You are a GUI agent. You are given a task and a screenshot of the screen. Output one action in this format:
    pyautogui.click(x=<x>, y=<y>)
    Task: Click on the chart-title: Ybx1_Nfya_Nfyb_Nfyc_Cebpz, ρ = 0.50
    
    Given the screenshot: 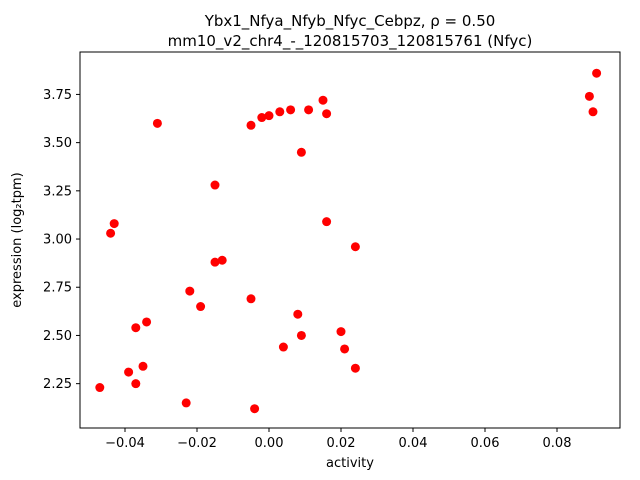 What is the action you would take?
    pyautogui.click(x=350, y=21)
    